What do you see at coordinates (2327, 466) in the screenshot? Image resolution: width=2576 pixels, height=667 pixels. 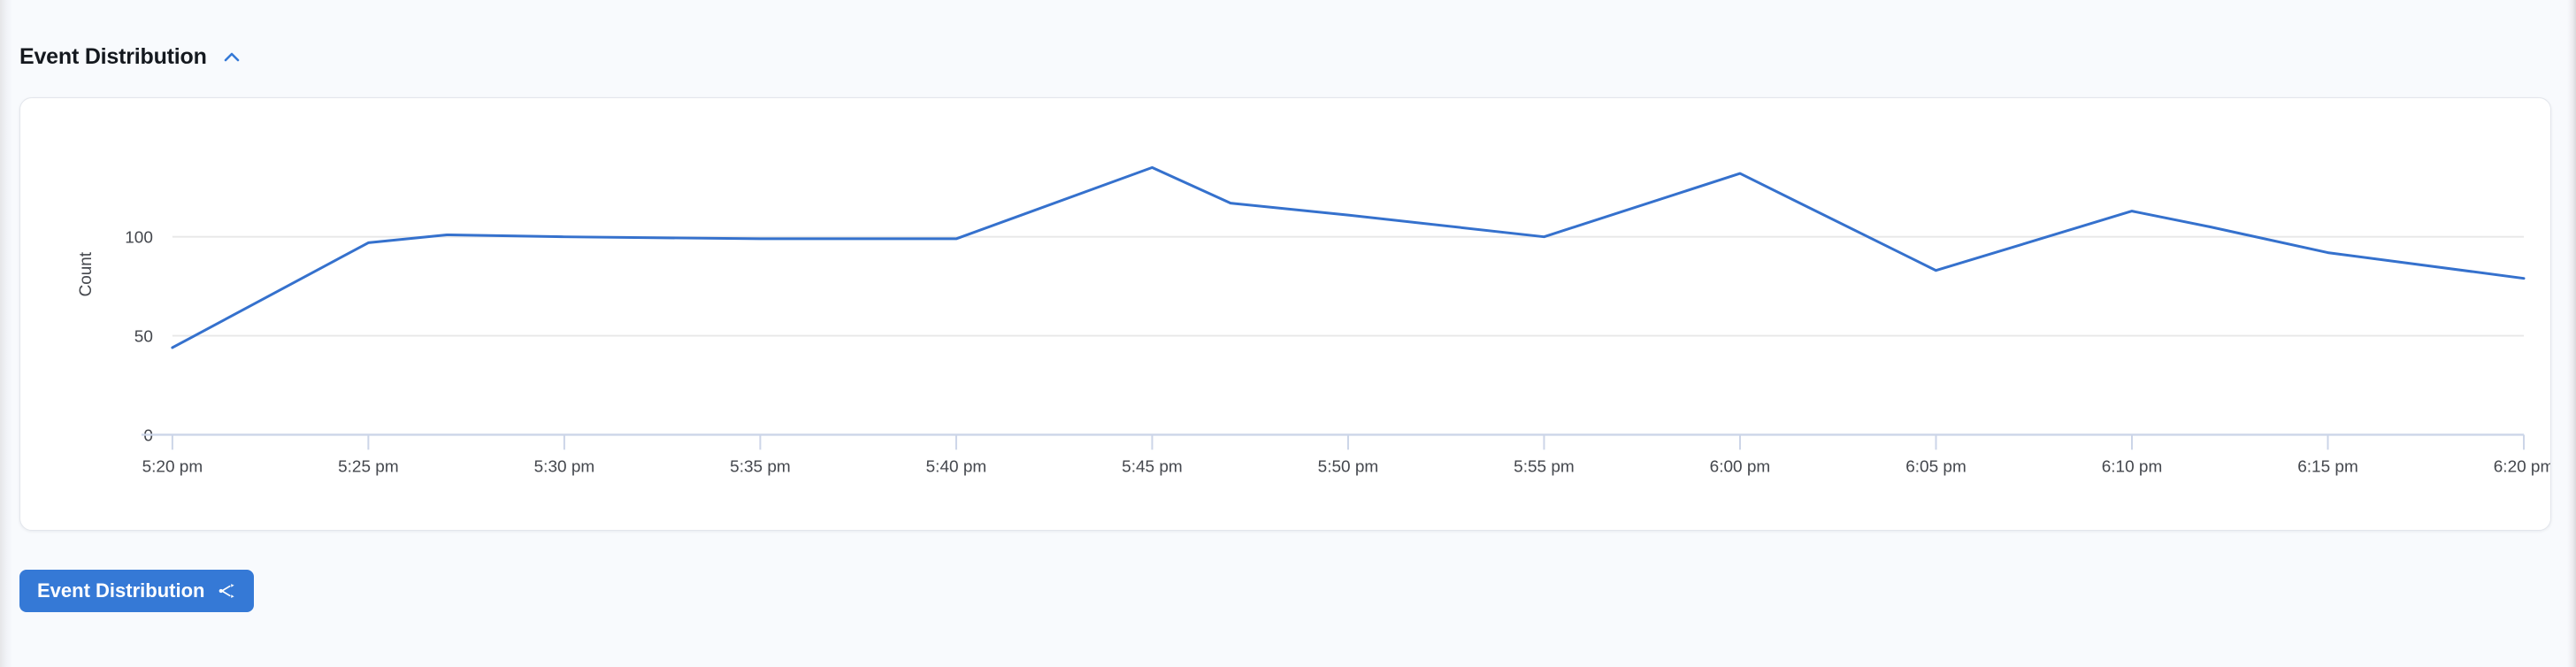 I see `x-tick-label: 6:15 pm` at bounding box center [2327, 466].